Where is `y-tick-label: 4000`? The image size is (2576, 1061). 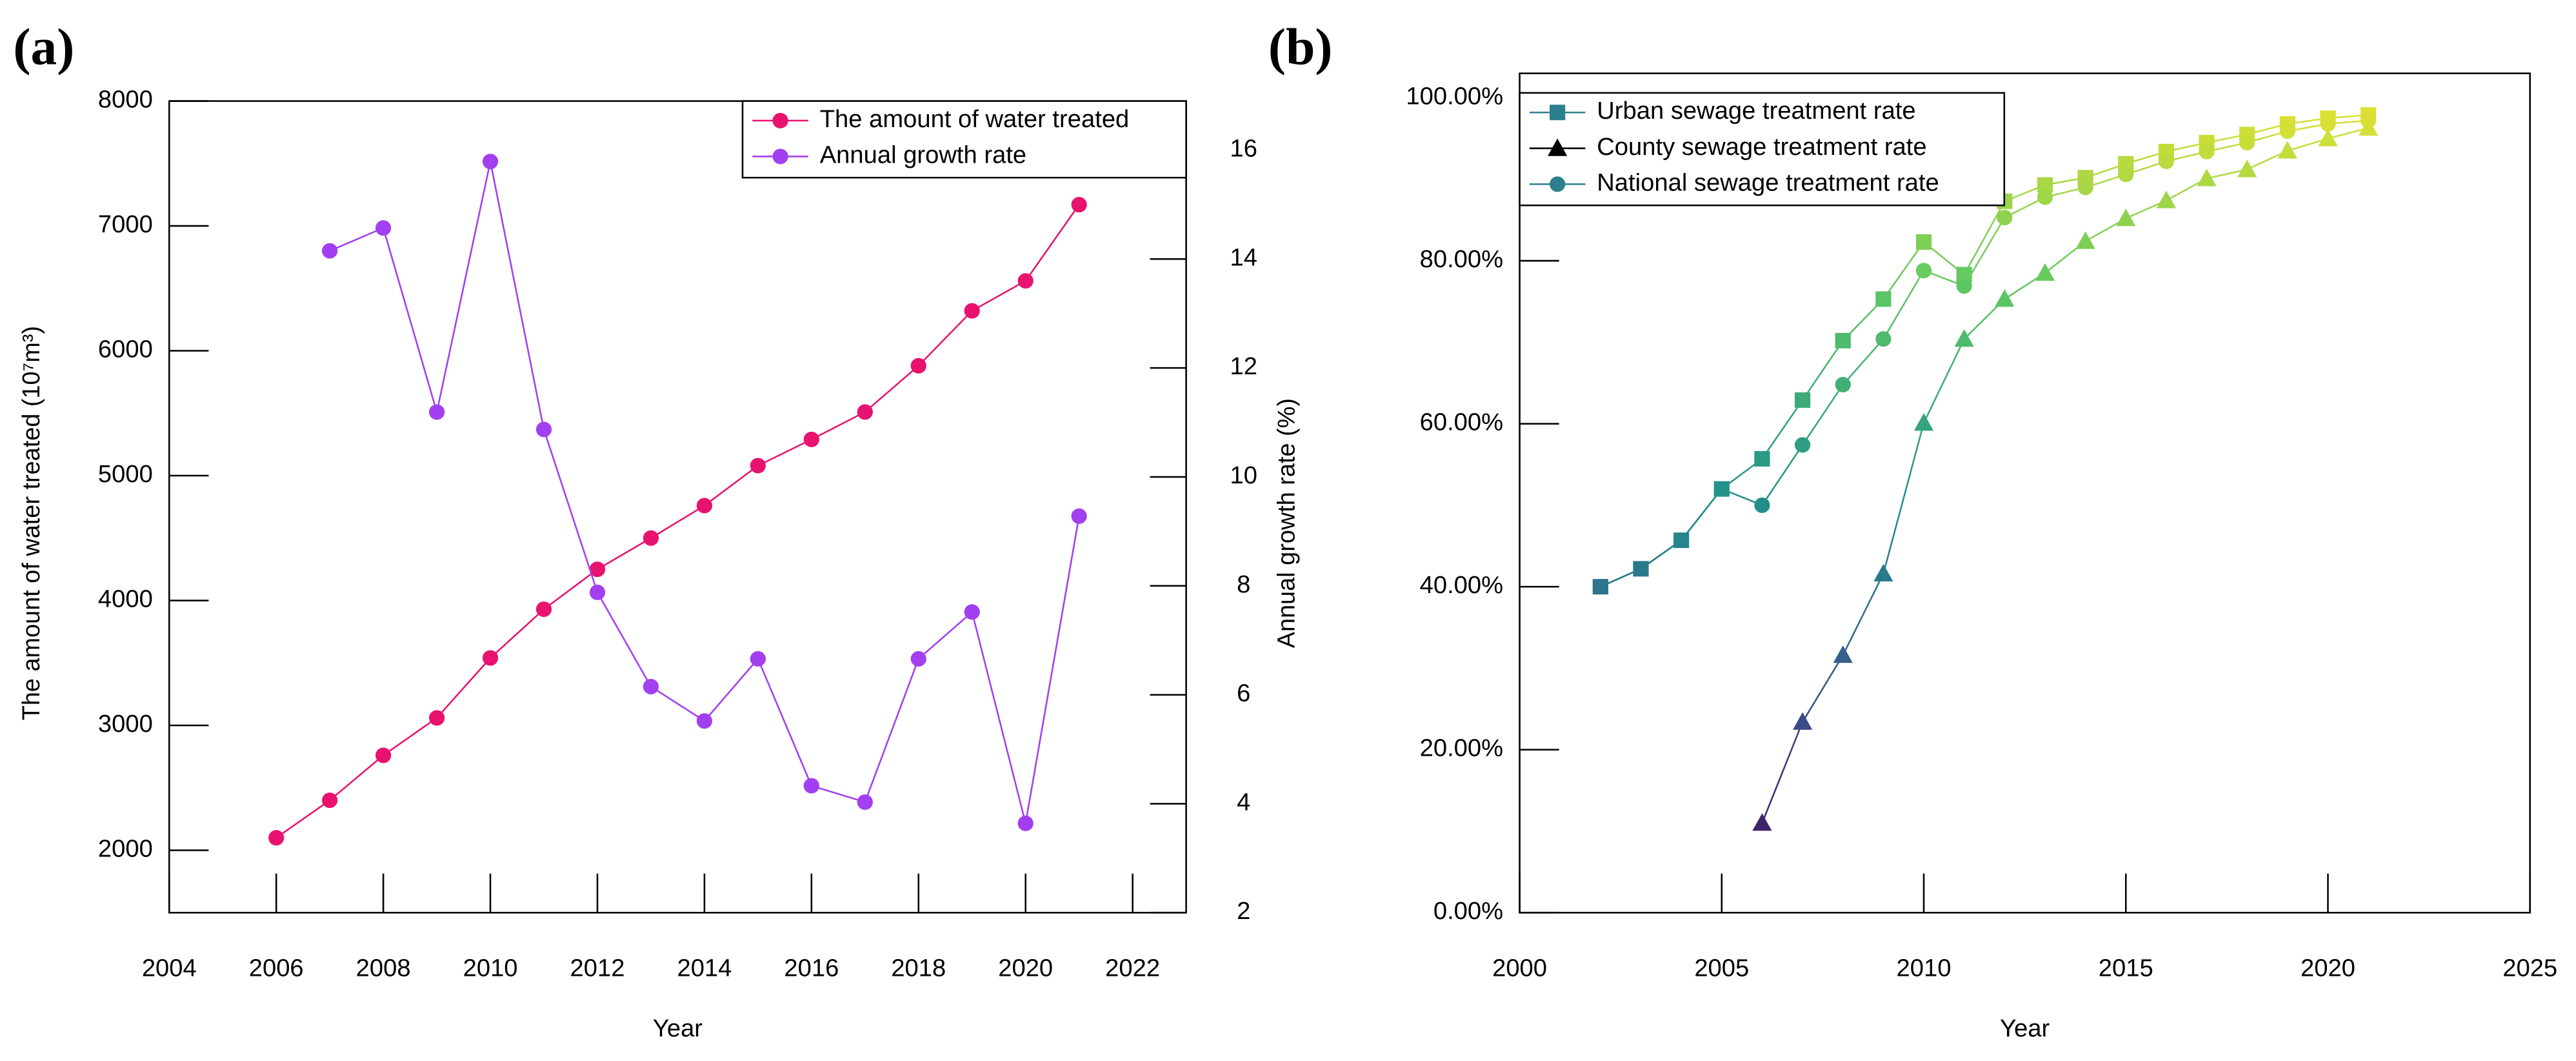
y-tick-label: 4000 is located at coordinates (125, 599).